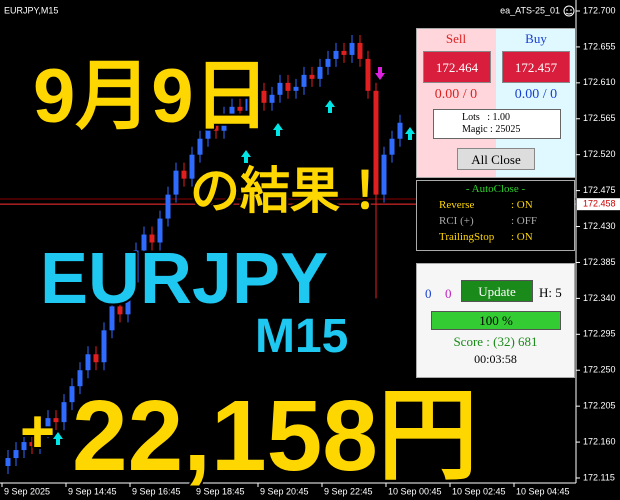  I want to click on price-tick-label: 172.295, so click(599, 334).